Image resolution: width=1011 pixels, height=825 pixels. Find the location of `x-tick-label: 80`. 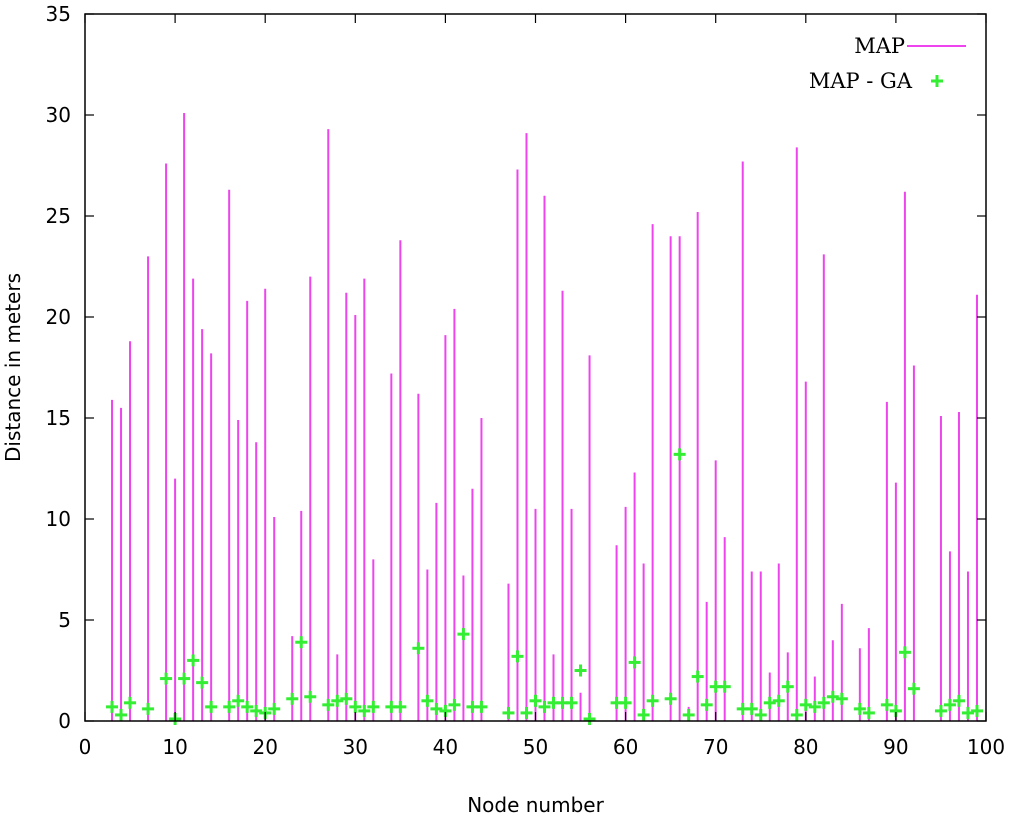

x-tick-label: 80 is located at coordinates (805, 747).